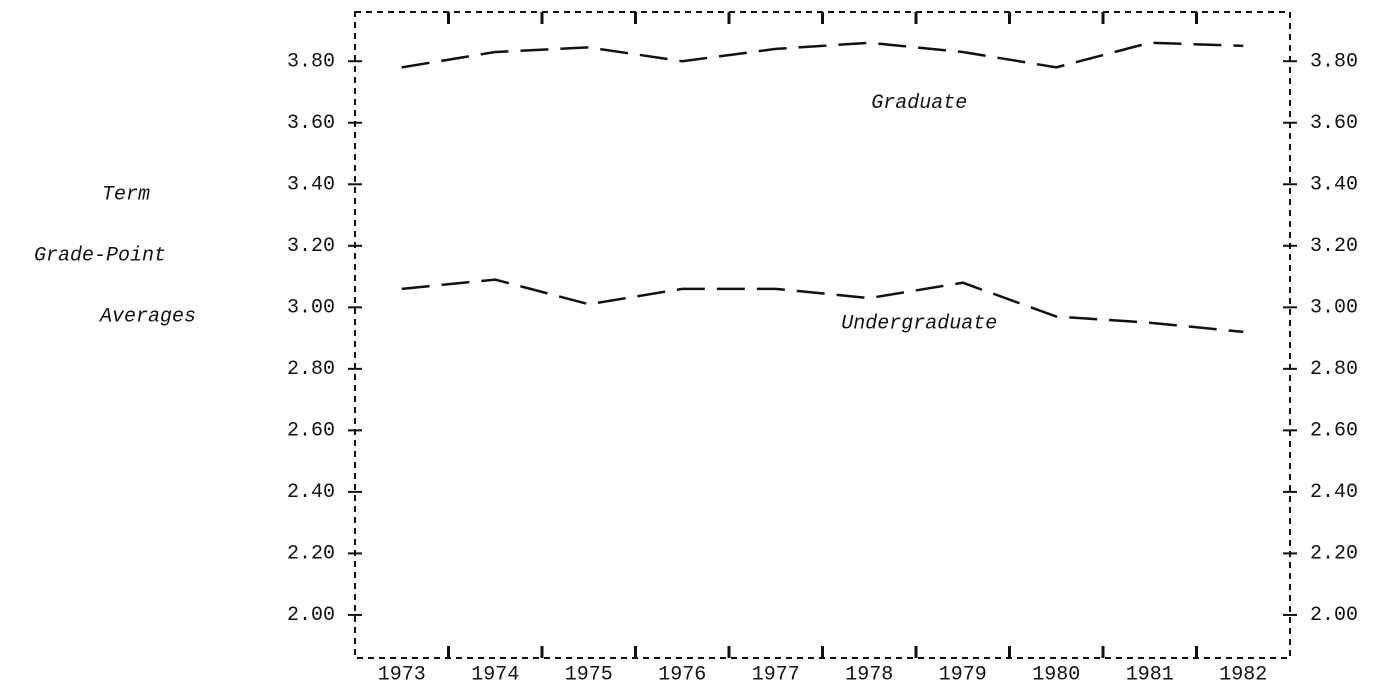 The image size is (1381, 686). I want to click on series-label: Undergraduate, so click(919, 323).